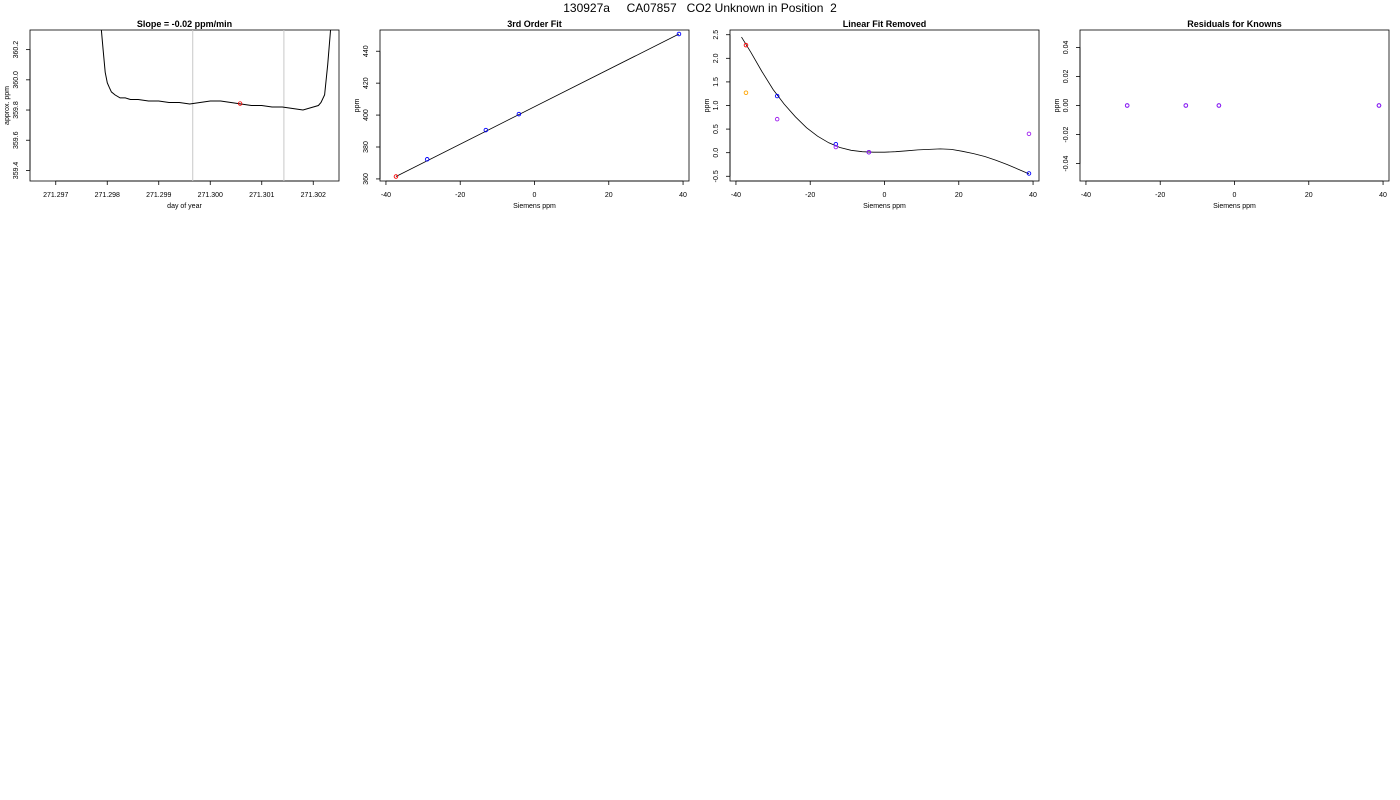  What do you see at coordinates (16, 110) in the screenshot?
I see `y-tick-label: 359.8` at bounding box center [16, 110].